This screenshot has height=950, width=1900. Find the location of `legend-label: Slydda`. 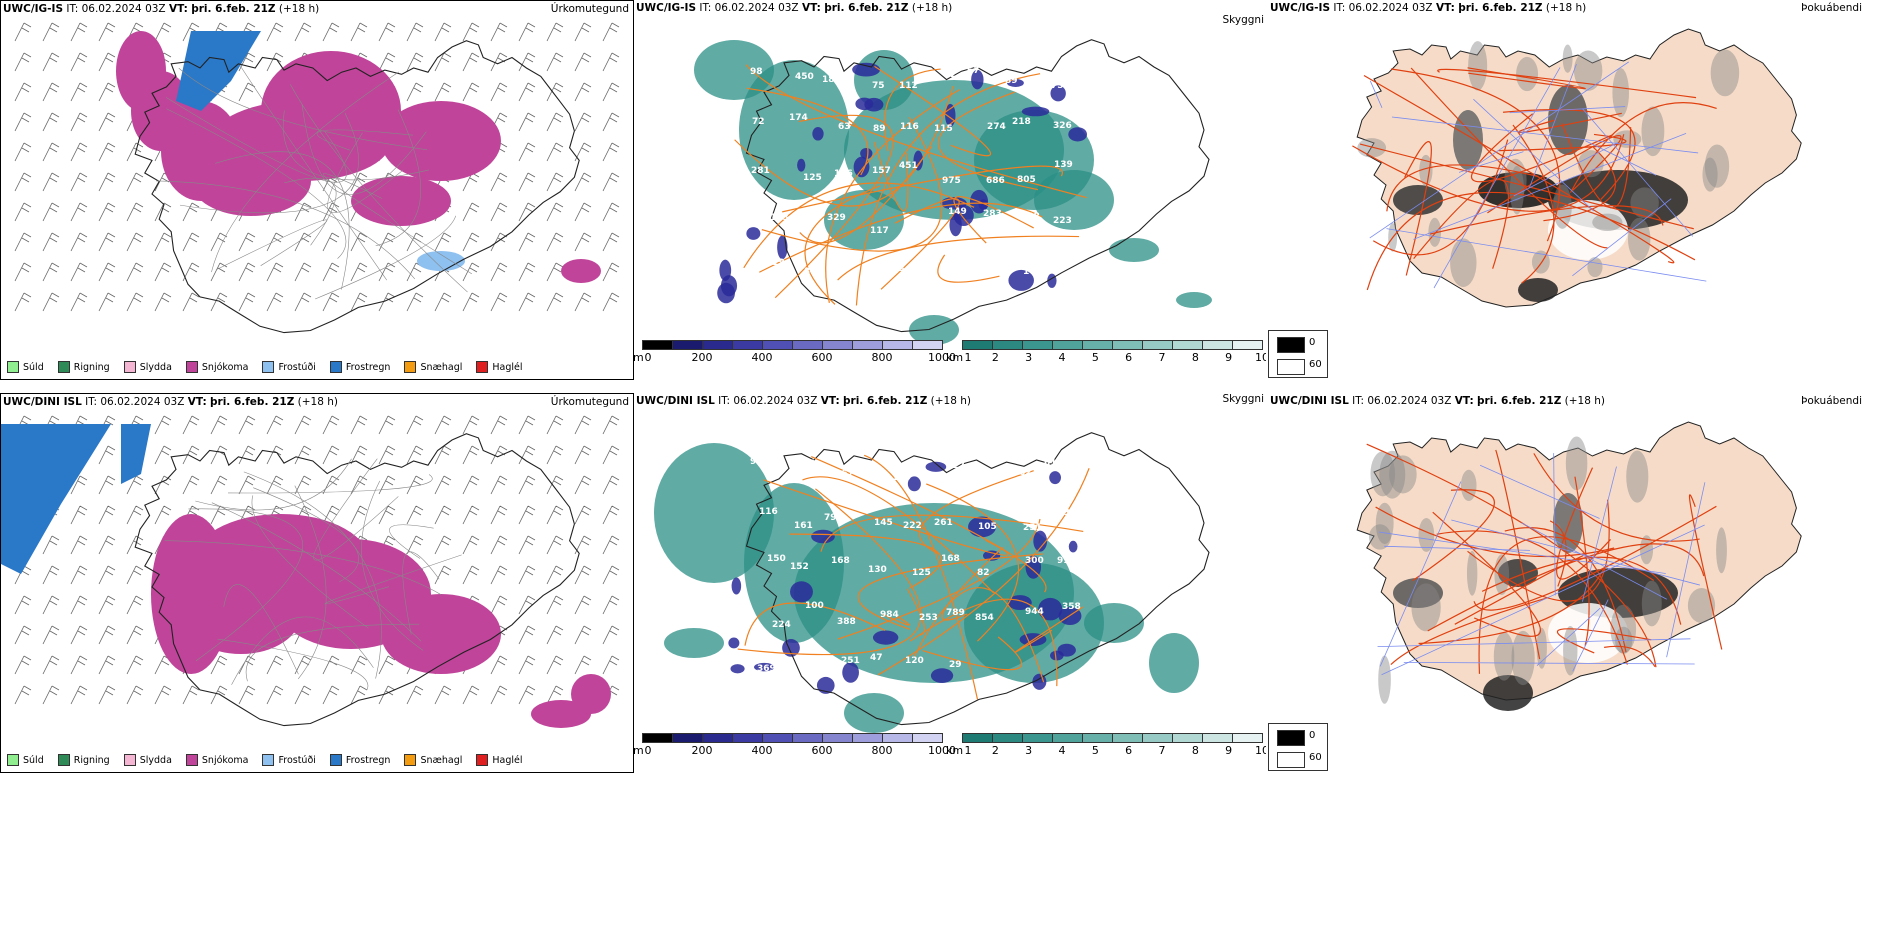

legend-label: Slydda is located at coordinates (155, 760).